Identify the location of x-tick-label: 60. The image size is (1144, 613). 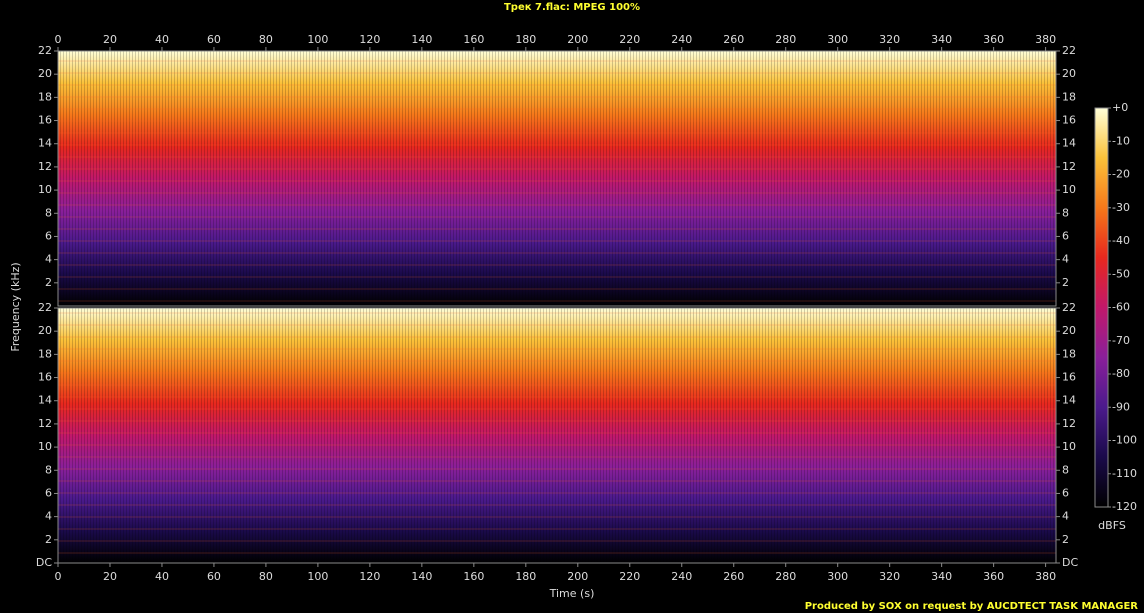
(214, 576).